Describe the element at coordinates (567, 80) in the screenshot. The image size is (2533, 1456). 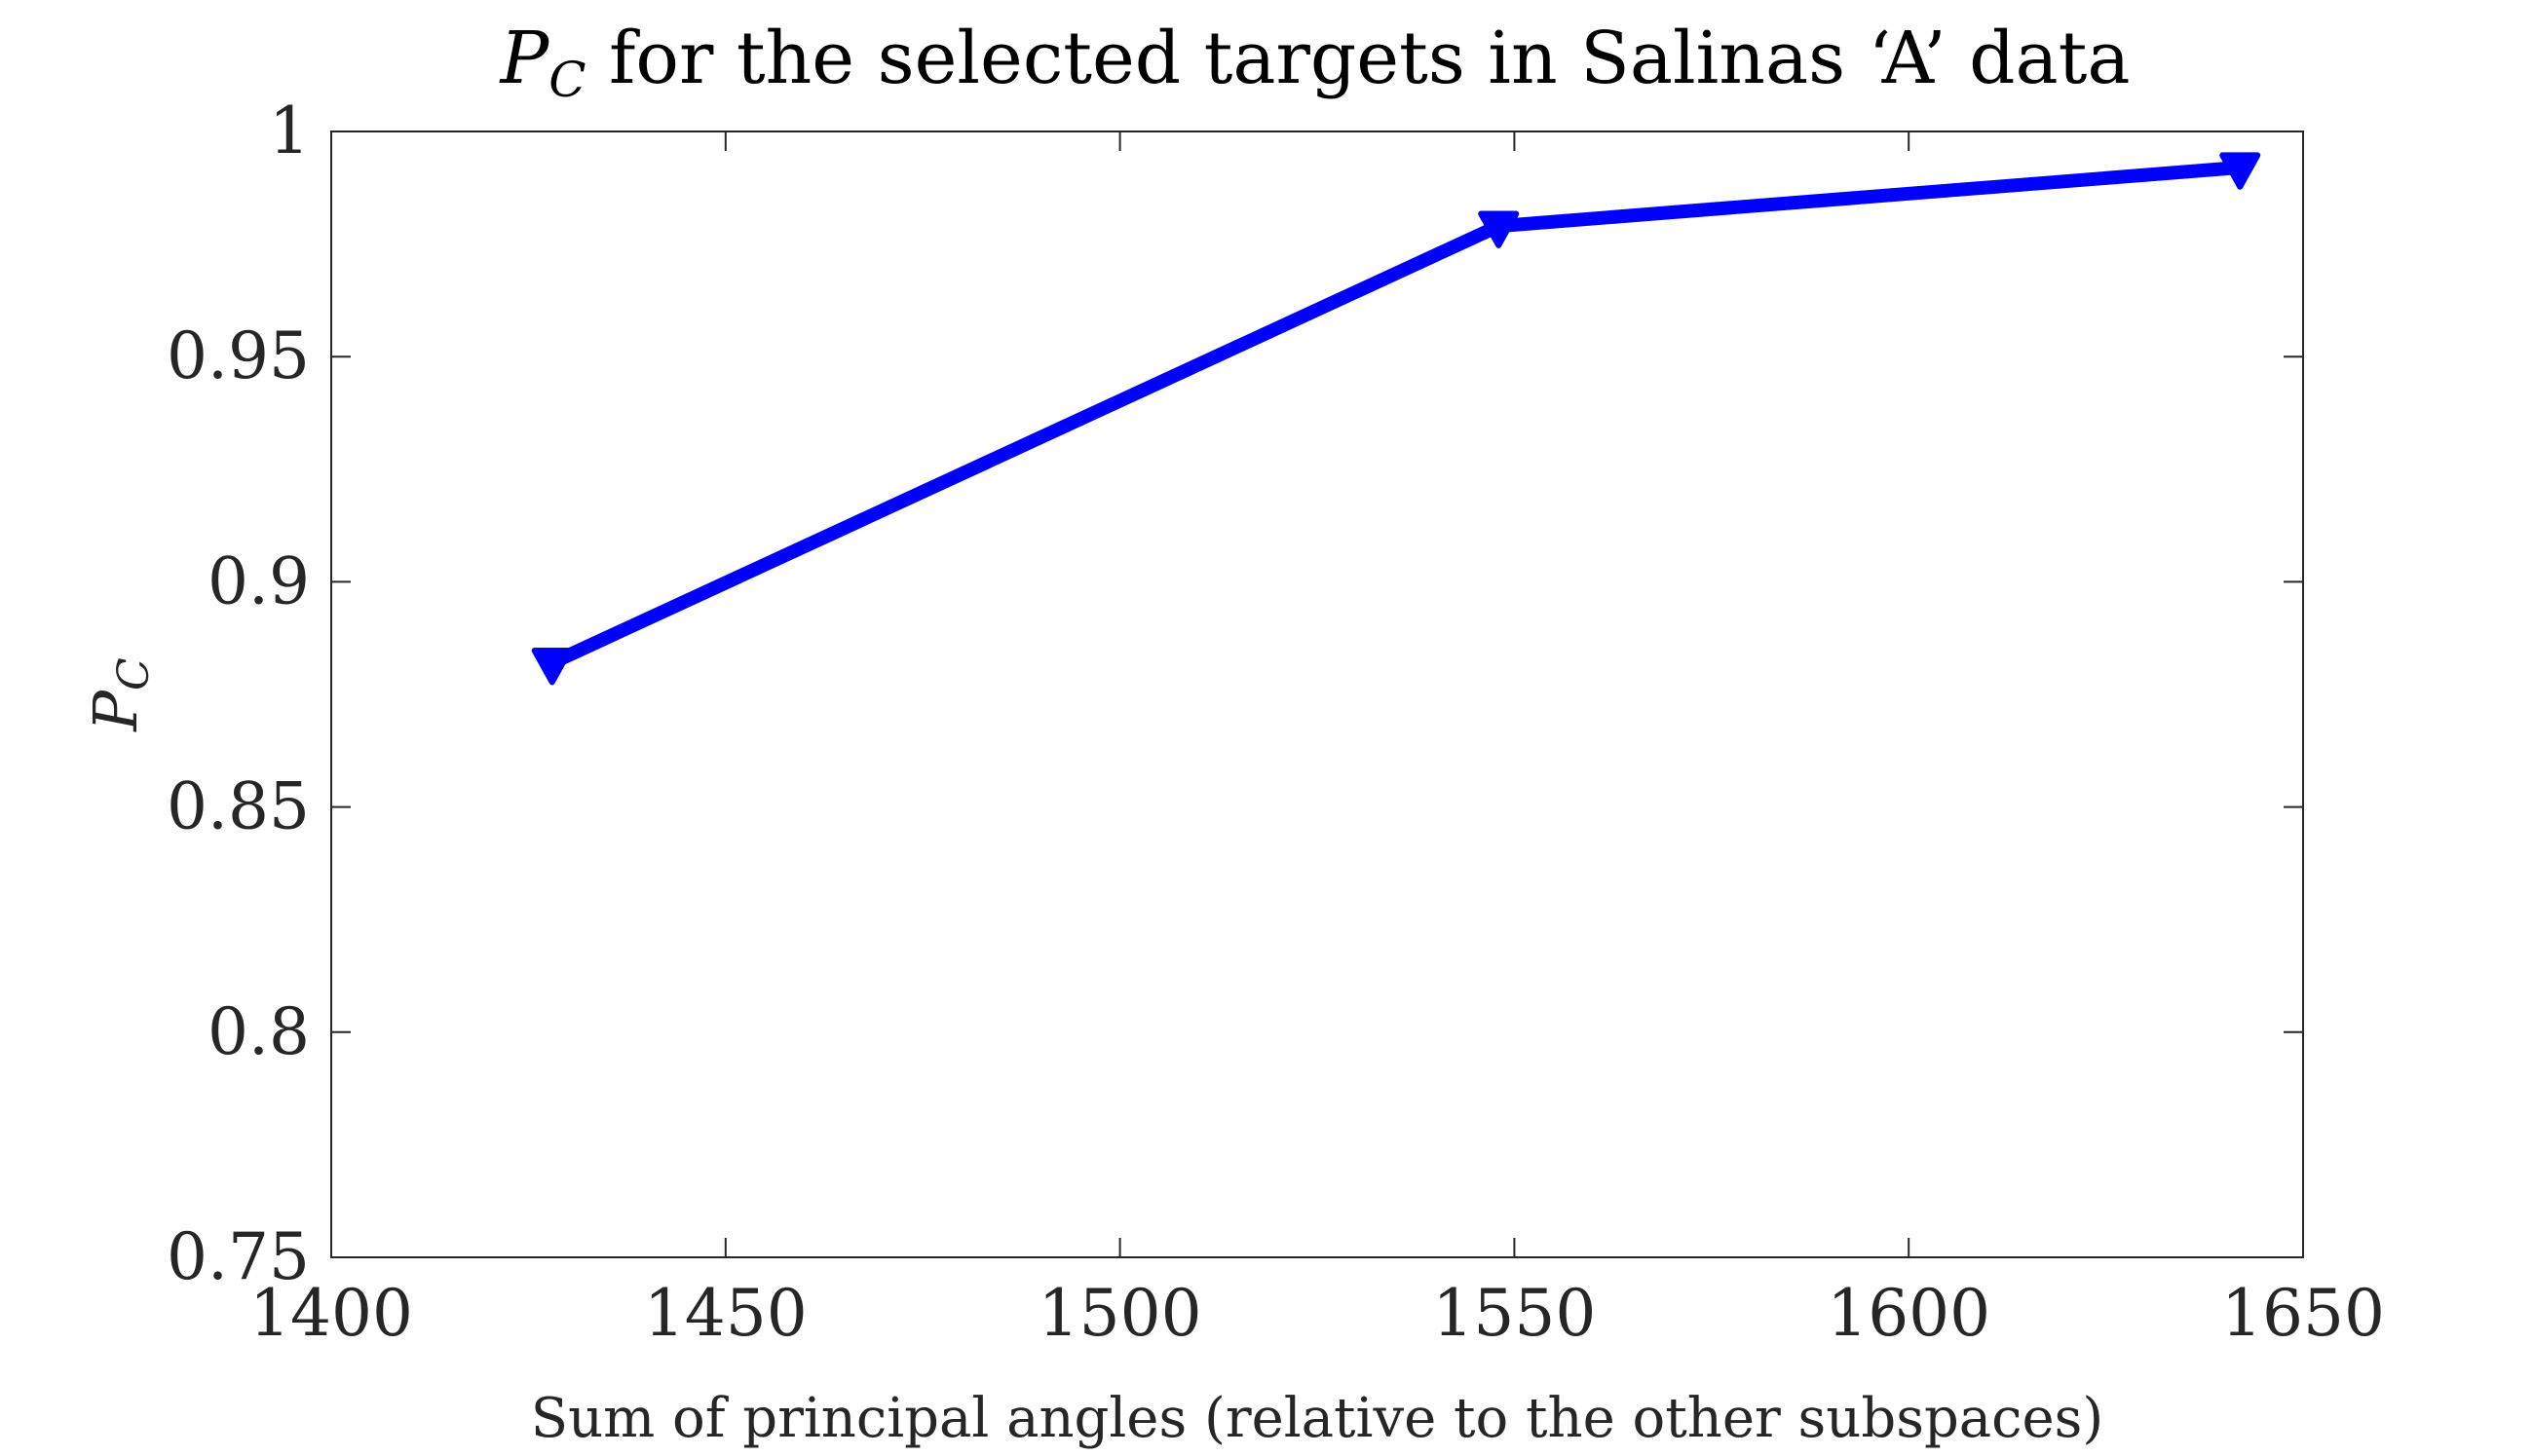
I see `title-symbol-subscript: C` at that location.